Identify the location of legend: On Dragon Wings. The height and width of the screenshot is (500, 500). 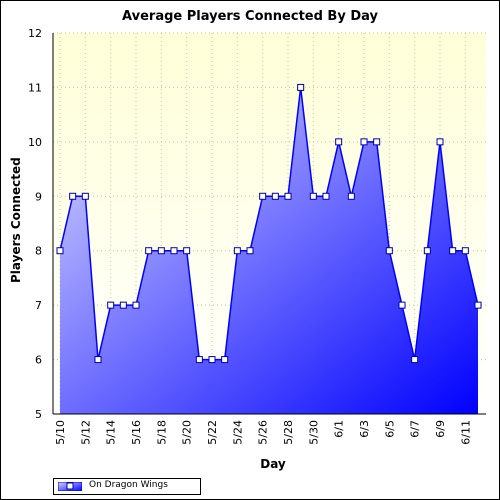
(127, 486).